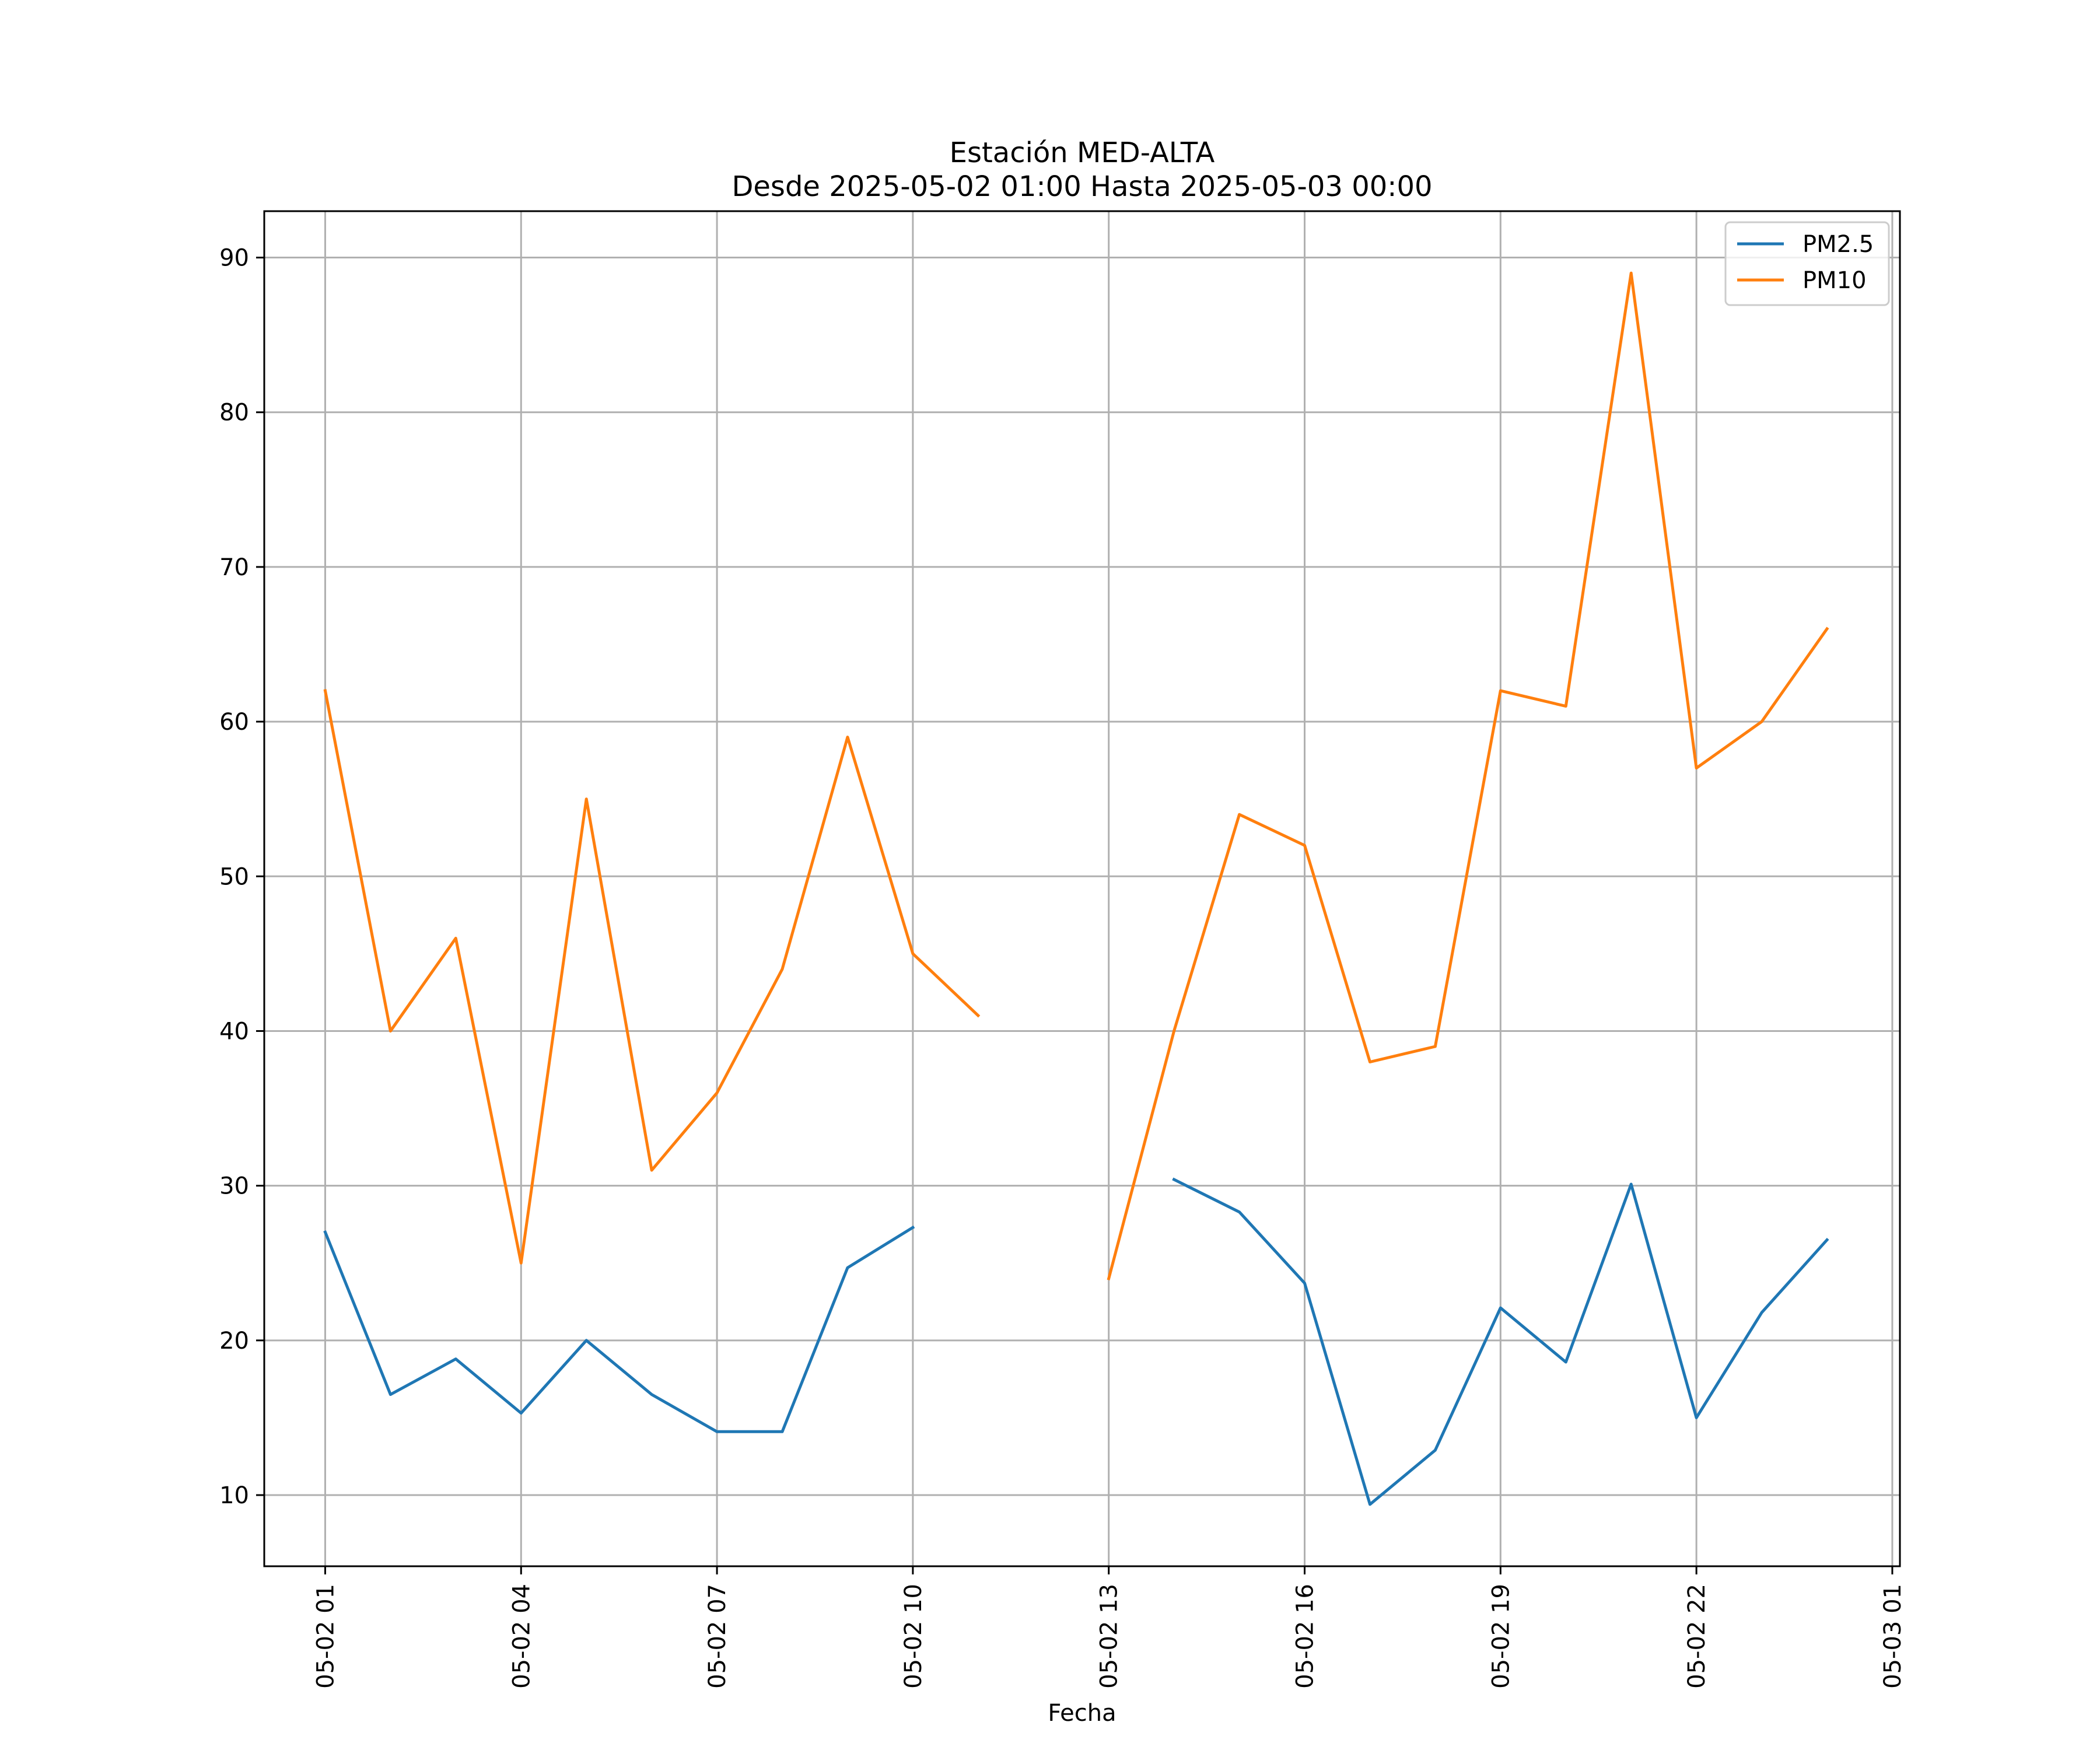  Describe the element at coordinates (521, 1636) in the screenshot. I see `x-tick-label: 05-02 04` at that location.